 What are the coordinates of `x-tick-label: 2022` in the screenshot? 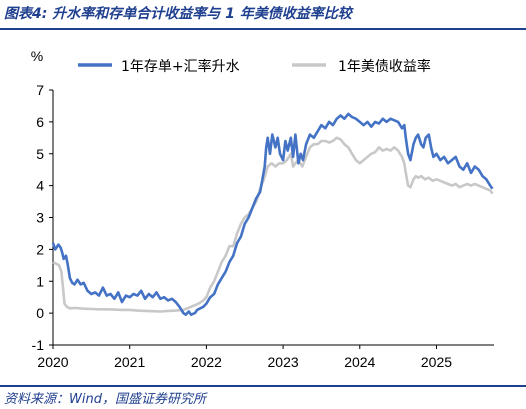 It's located at (206, 362).